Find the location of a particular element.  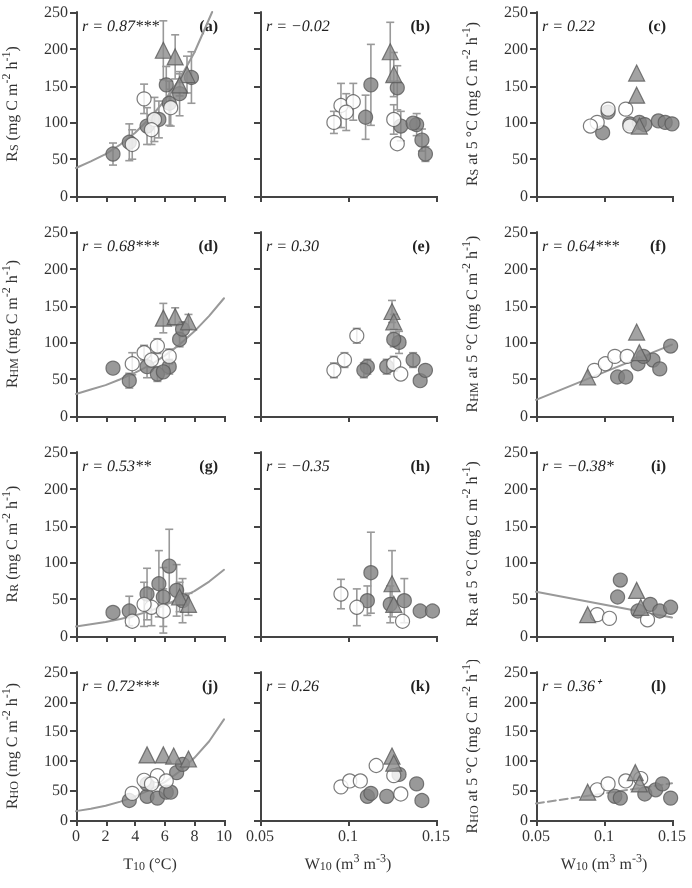

annotation: r = 0.68*** is located at coordinates (121, 246).